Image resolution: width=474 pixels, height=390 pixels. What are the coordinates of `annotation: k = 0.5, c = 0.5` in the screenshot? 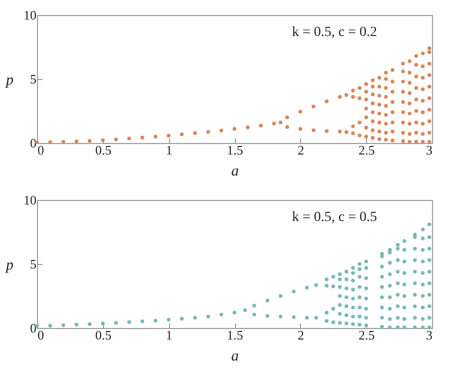 It's located at (334, 217).